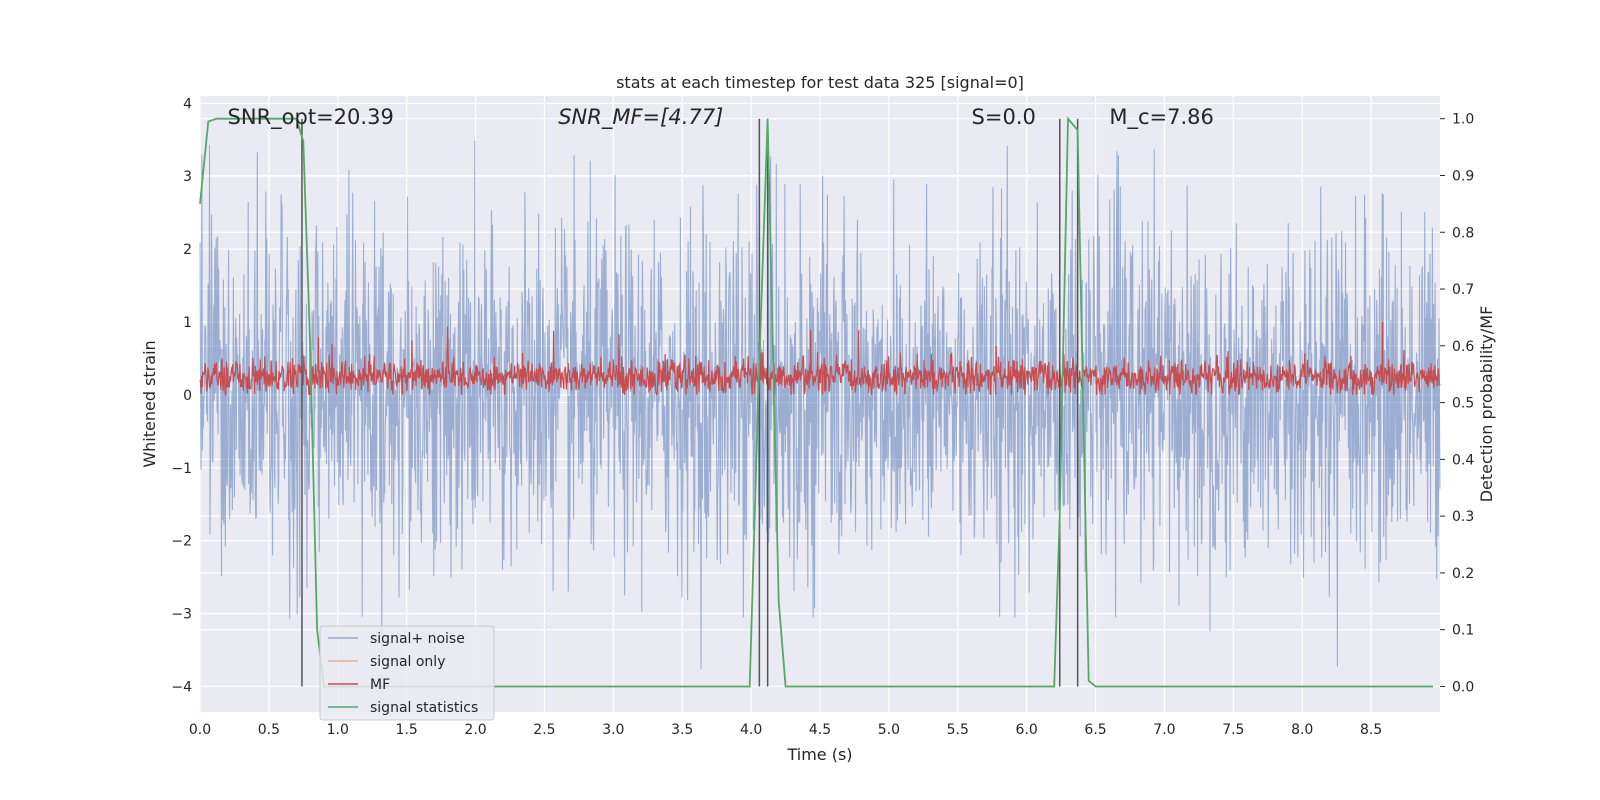 This screenshot has height=800, width=1600. Describe the element at coordinates (1027, 730) in the screenshot. I see `x-tick-label: 6.0` at that location.